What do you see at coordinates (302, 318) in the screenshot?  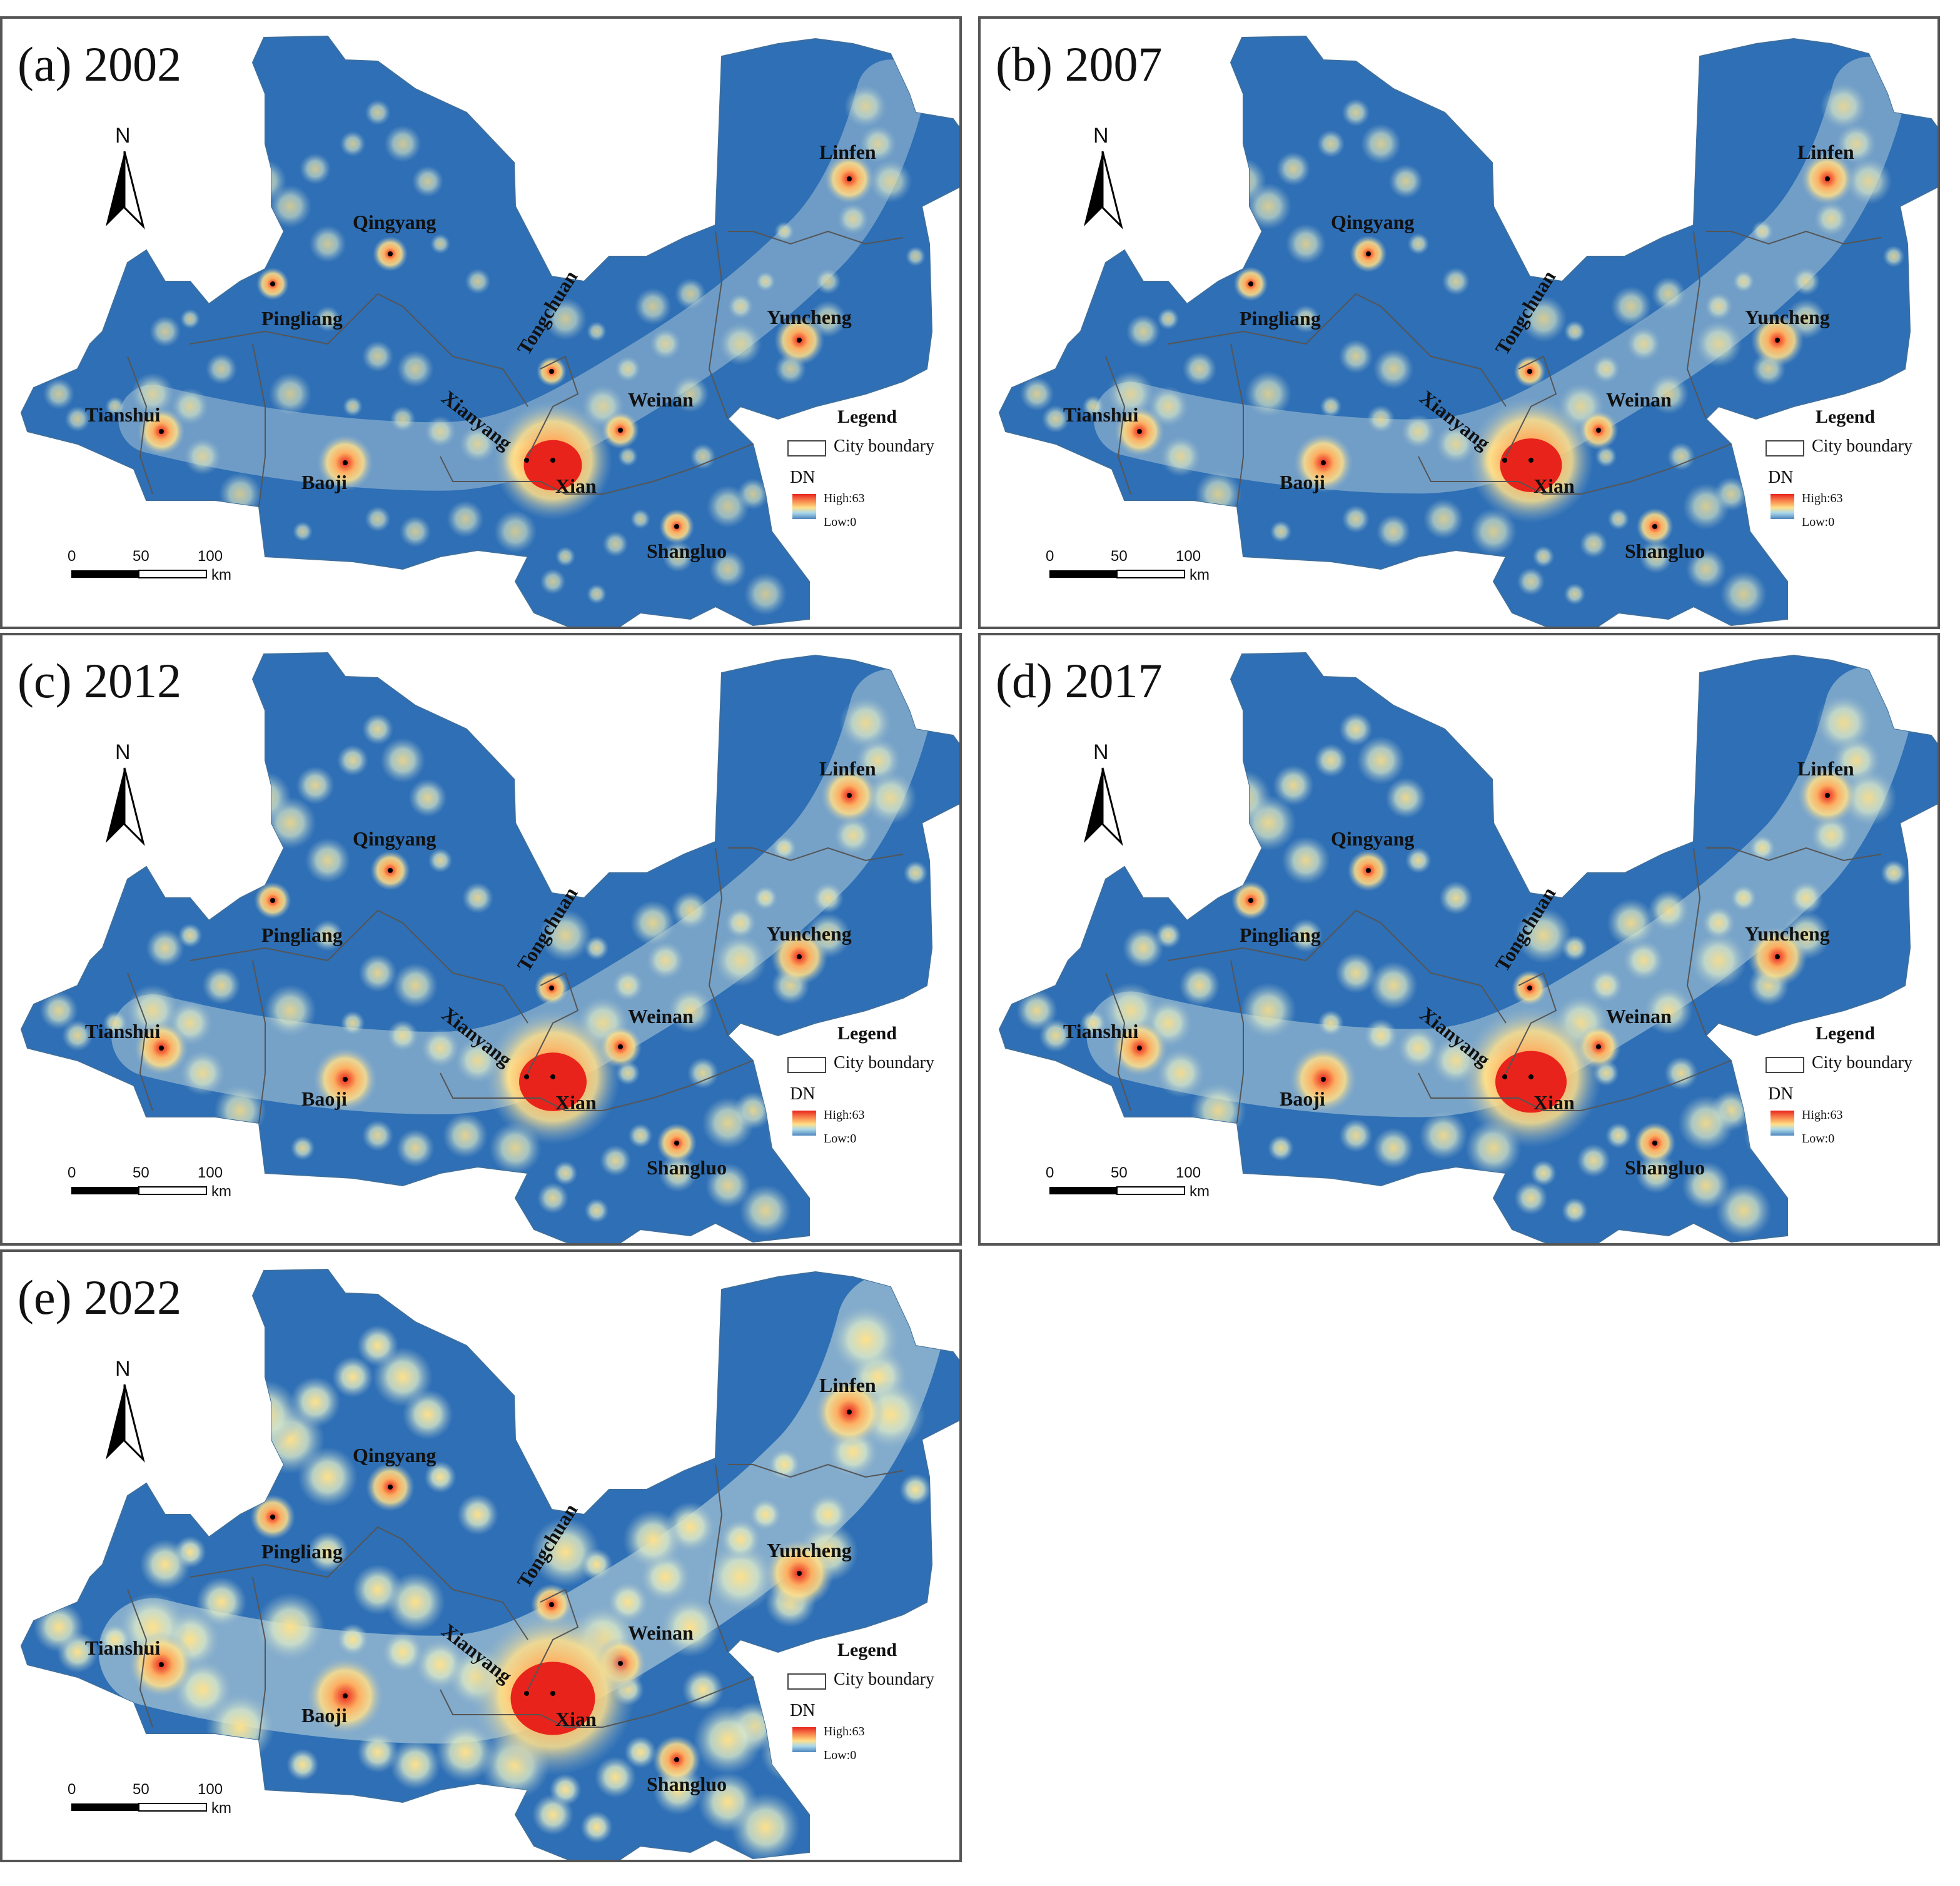 I see `city-label-pingliang: Pingliang` at bounding box center [302, 318].